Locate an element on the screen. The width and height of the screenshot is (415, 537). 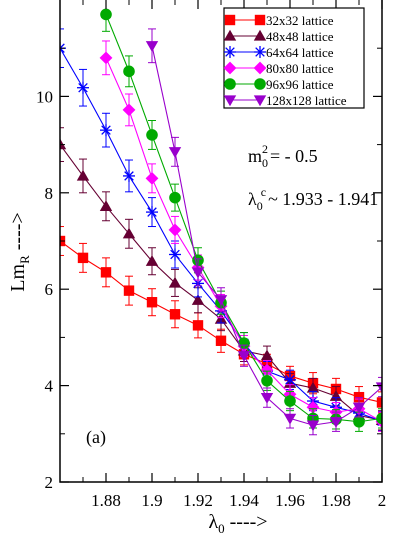
panel-label: (a) is located at coordinates (96, 437).